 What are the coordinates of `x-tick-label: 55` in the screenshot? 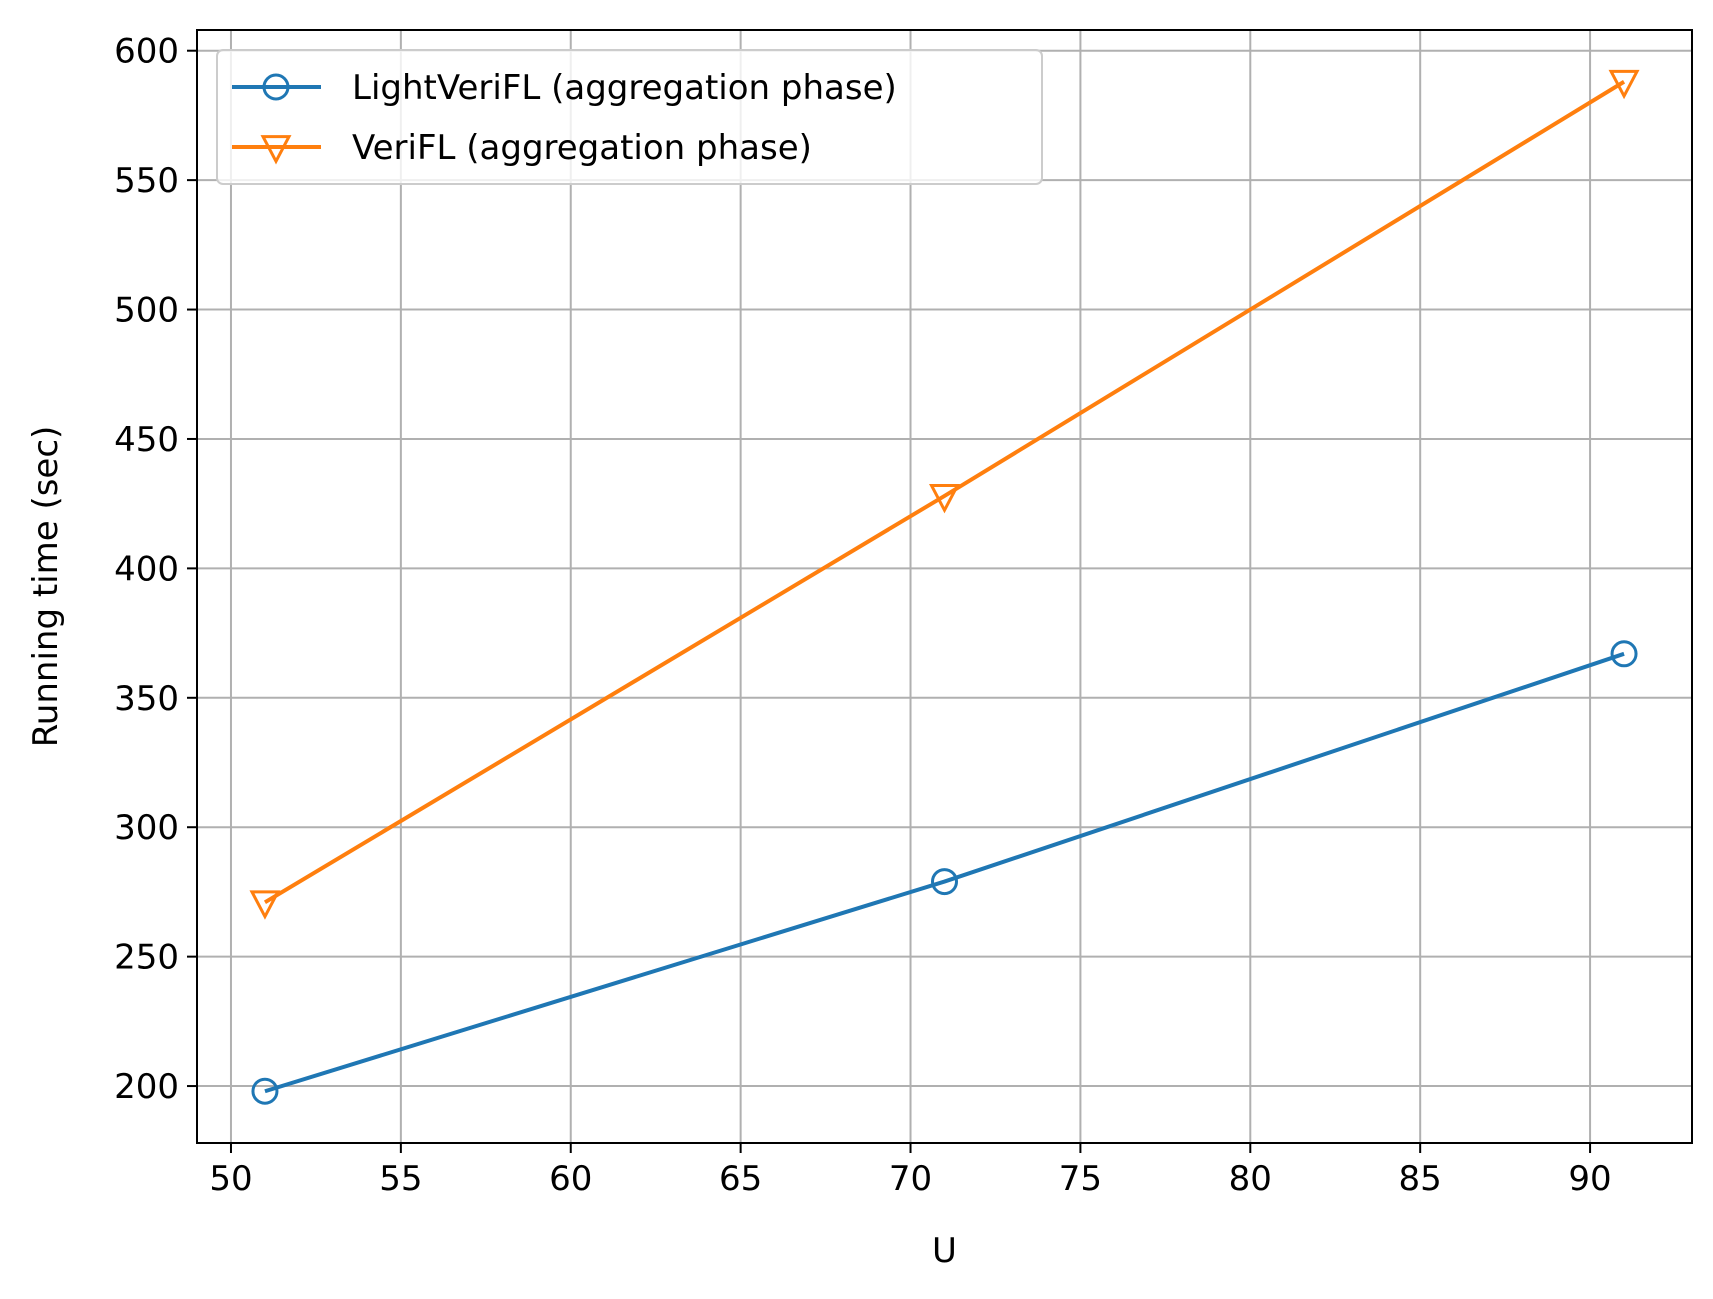 It's located at (400, 1179).